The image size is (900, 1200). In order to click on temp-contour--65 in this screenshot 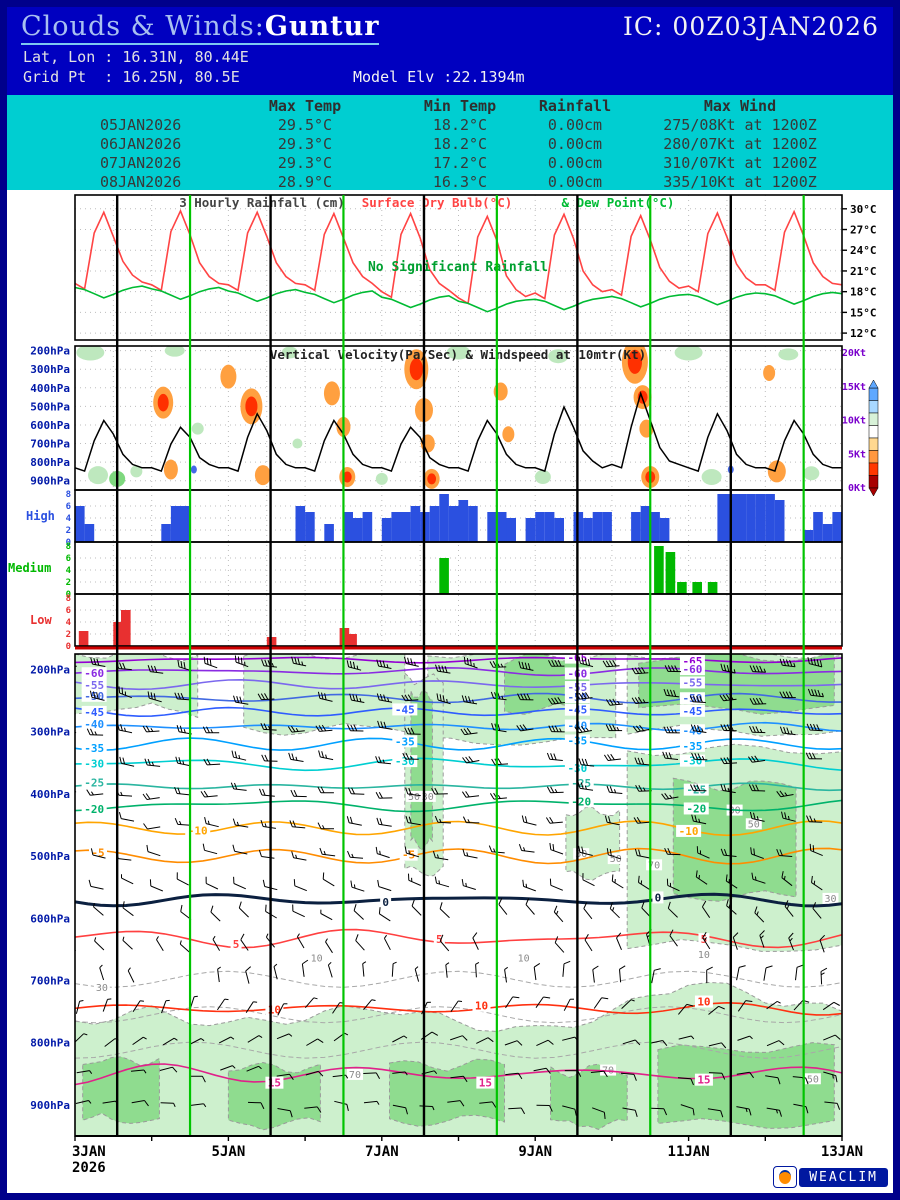, I will do `click(458, 660)`.